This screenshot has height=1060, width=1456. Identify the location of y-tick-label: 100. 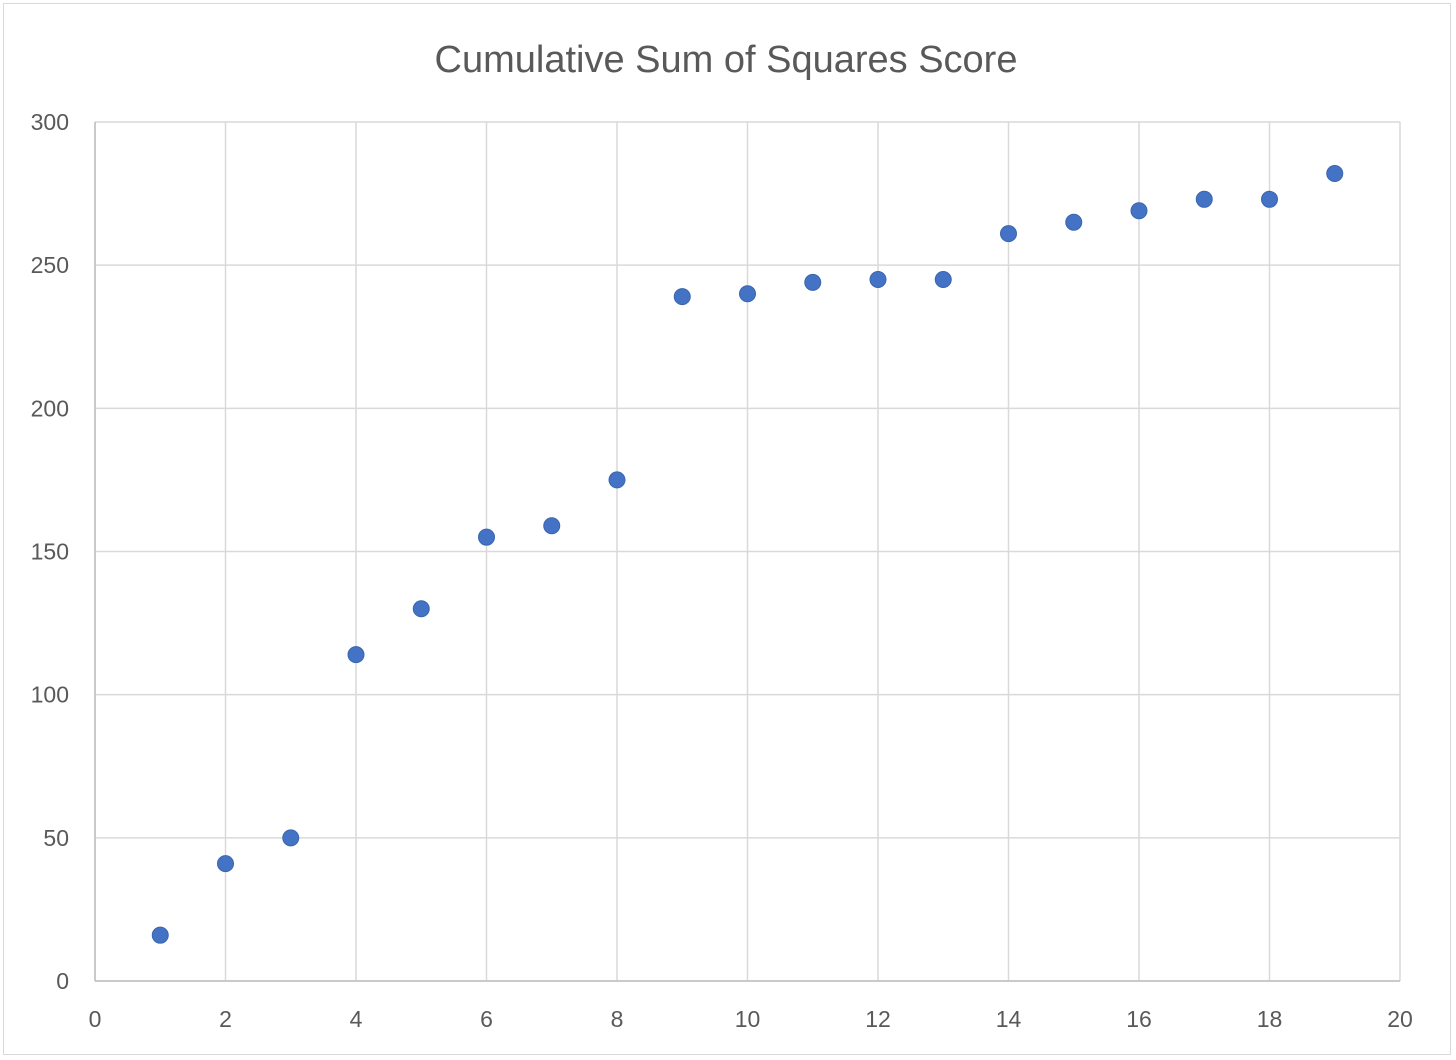
(50, 695).